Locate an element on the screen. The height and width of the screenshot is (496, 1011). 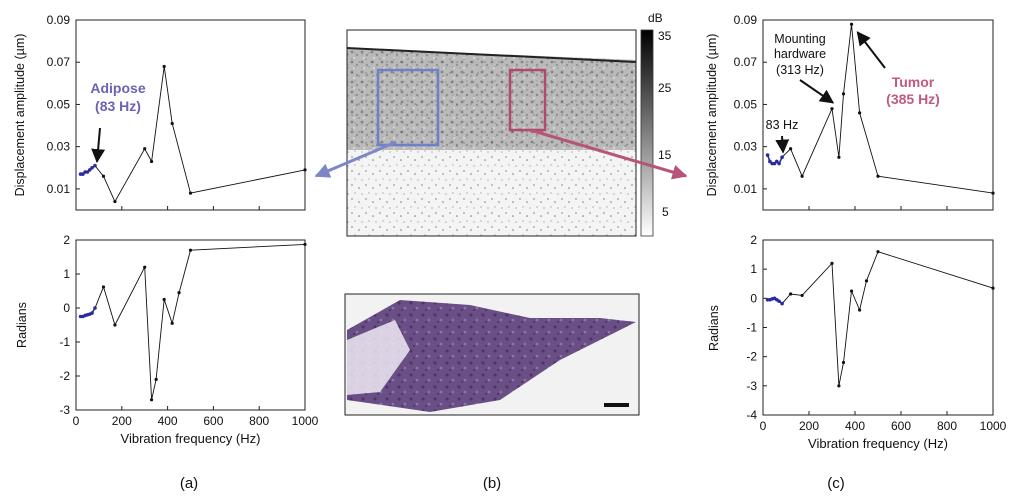
annotation-mounting-hardware: hardware is located at coordinates (800, 54).